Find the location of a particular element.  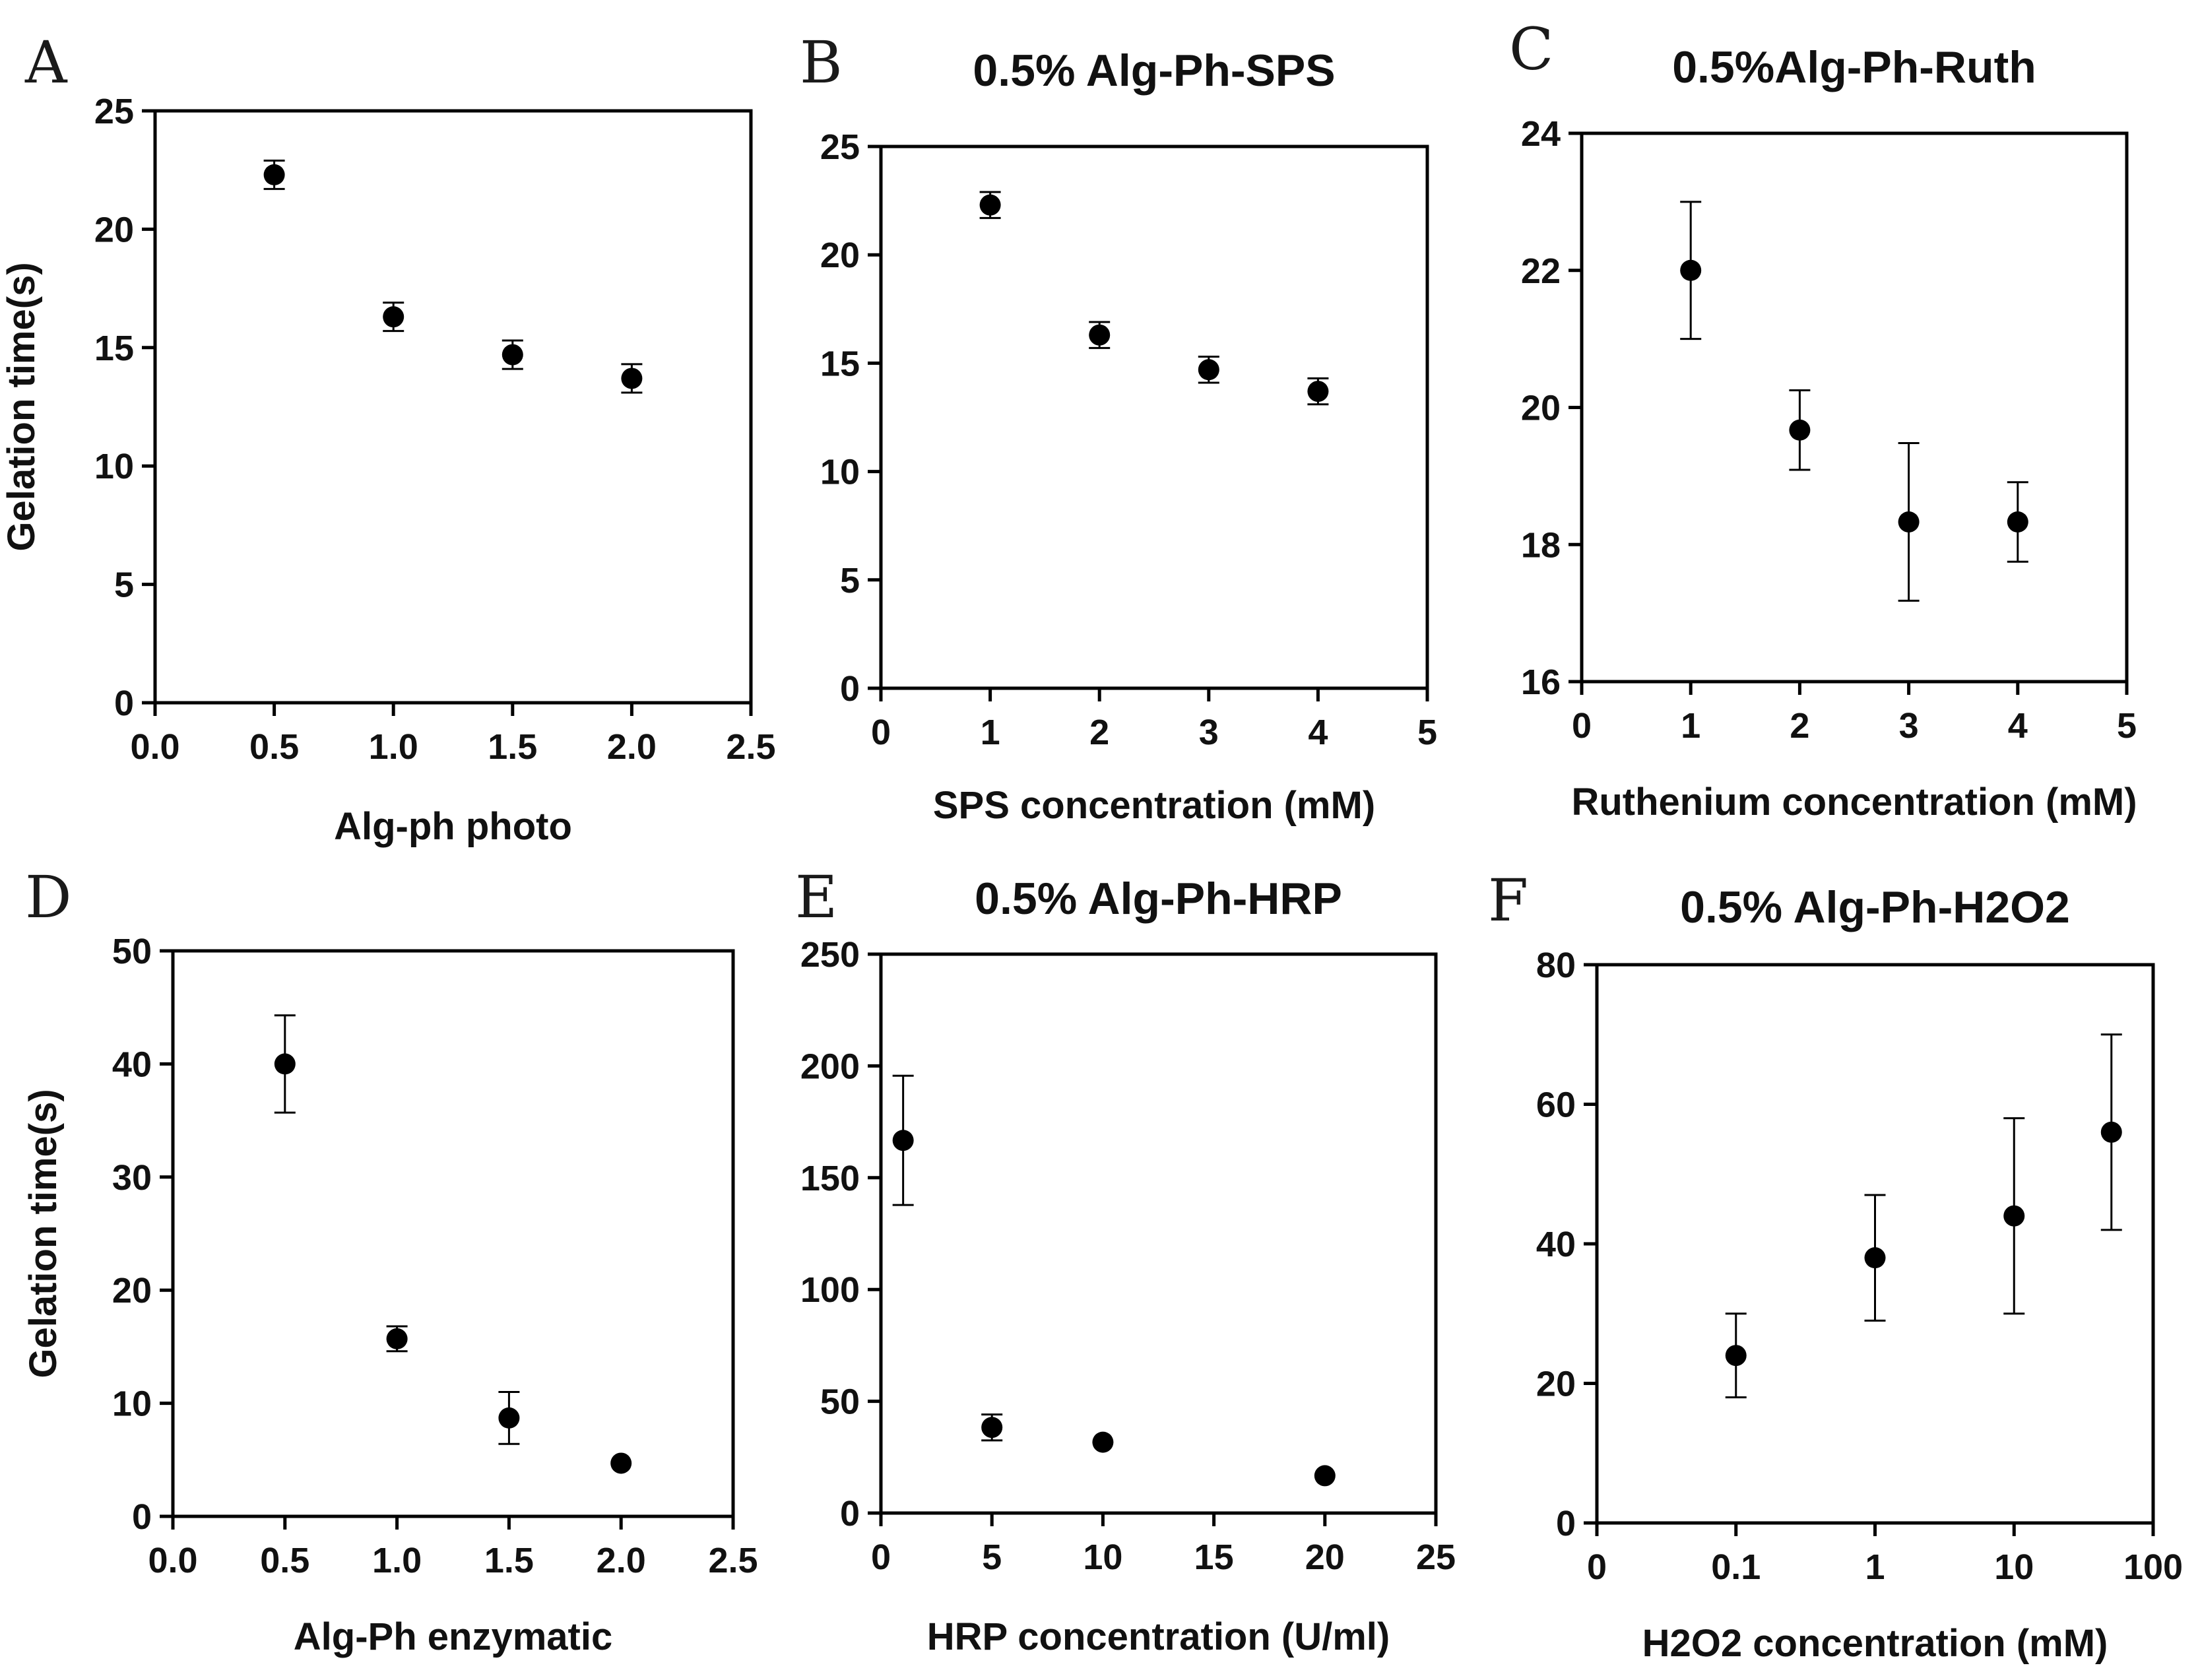

x-axis-label: Alg-ph photo is located at coordinates (453, 826).